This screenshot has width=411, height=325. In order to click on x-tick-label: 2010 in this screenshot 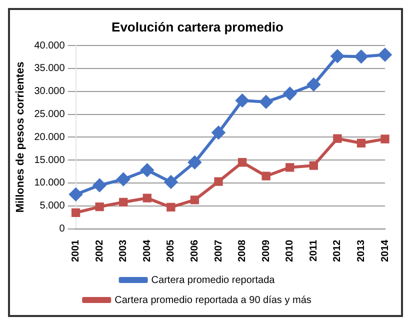, I will do `click(290, 250)`.